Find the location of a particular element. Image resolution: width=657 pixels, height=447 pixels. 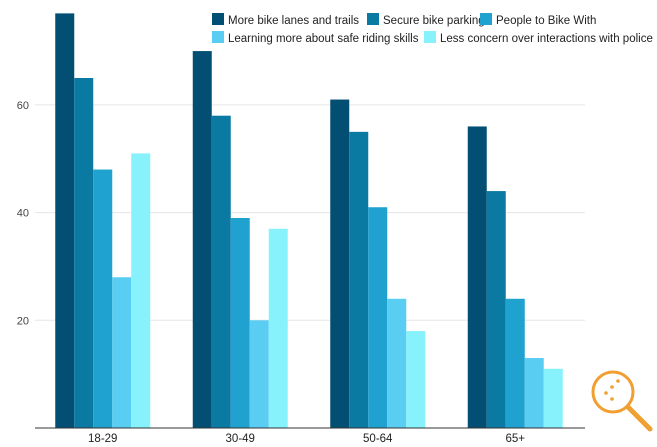

y-tick-label: 20 is located at coordinates (23, 321).